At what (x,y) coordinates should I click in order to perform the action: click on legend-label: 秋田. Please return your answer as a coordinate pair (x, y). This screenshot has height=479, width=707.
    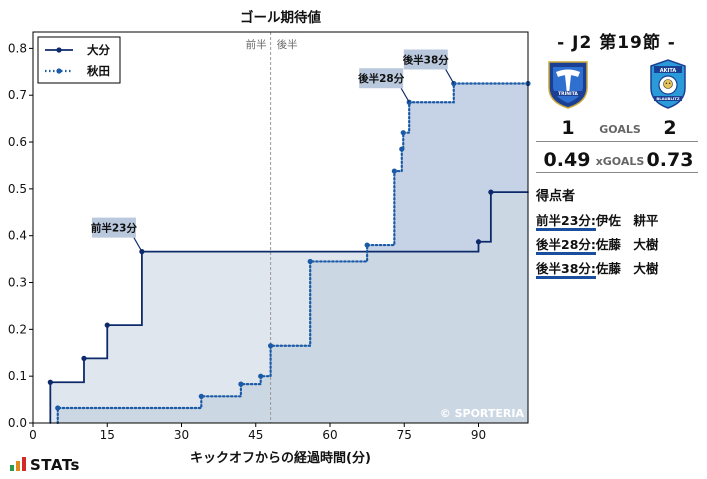
    Looking at the image, I should click on (98, 71).